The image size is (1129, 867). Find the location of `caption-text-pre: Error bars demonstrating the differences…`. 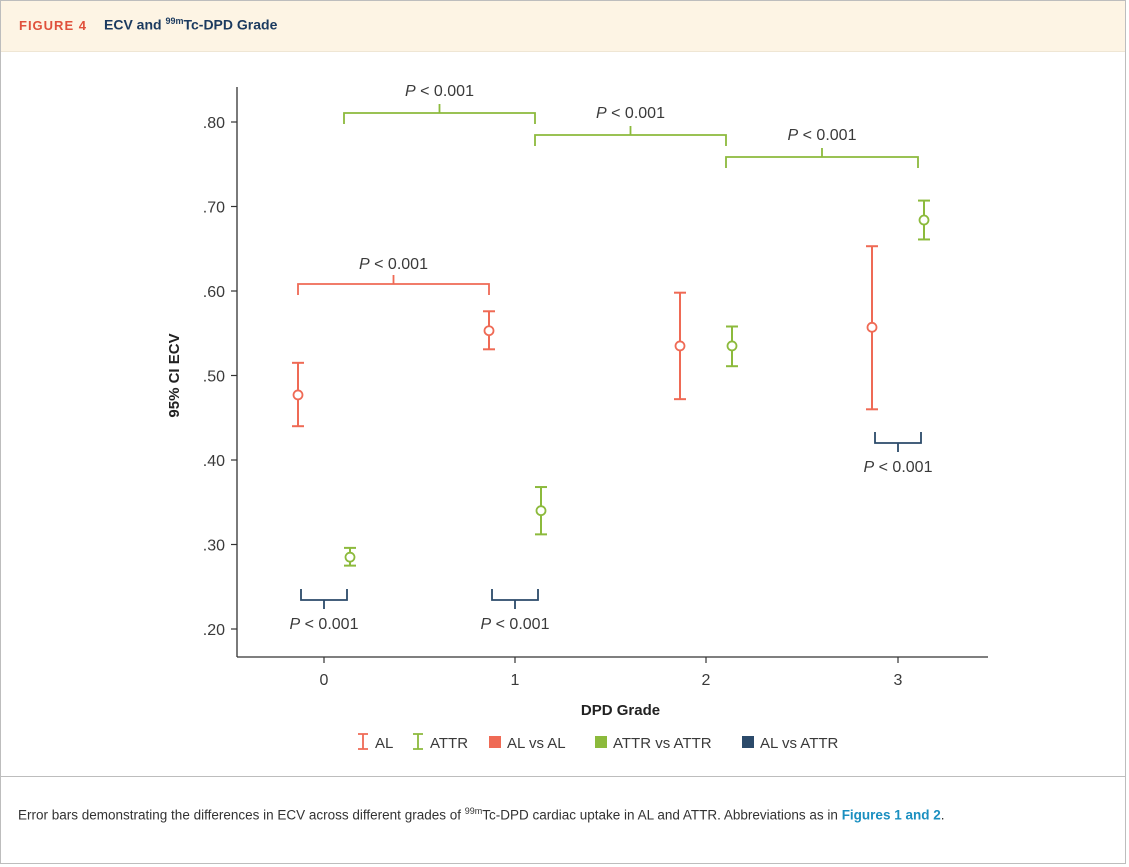

caption-text-pre: Error bars demonstrating the differences… is located at coordinates (241, 815).